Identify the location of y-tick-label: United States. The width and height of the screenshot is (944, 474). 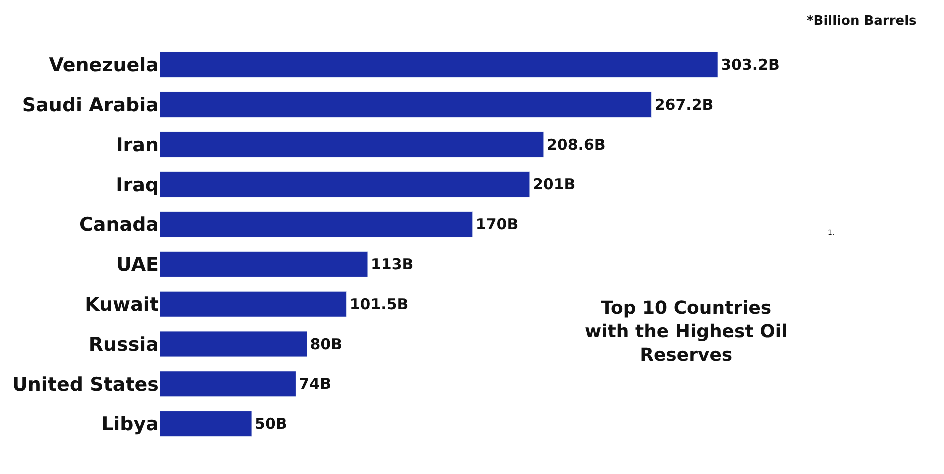
(85, 385).